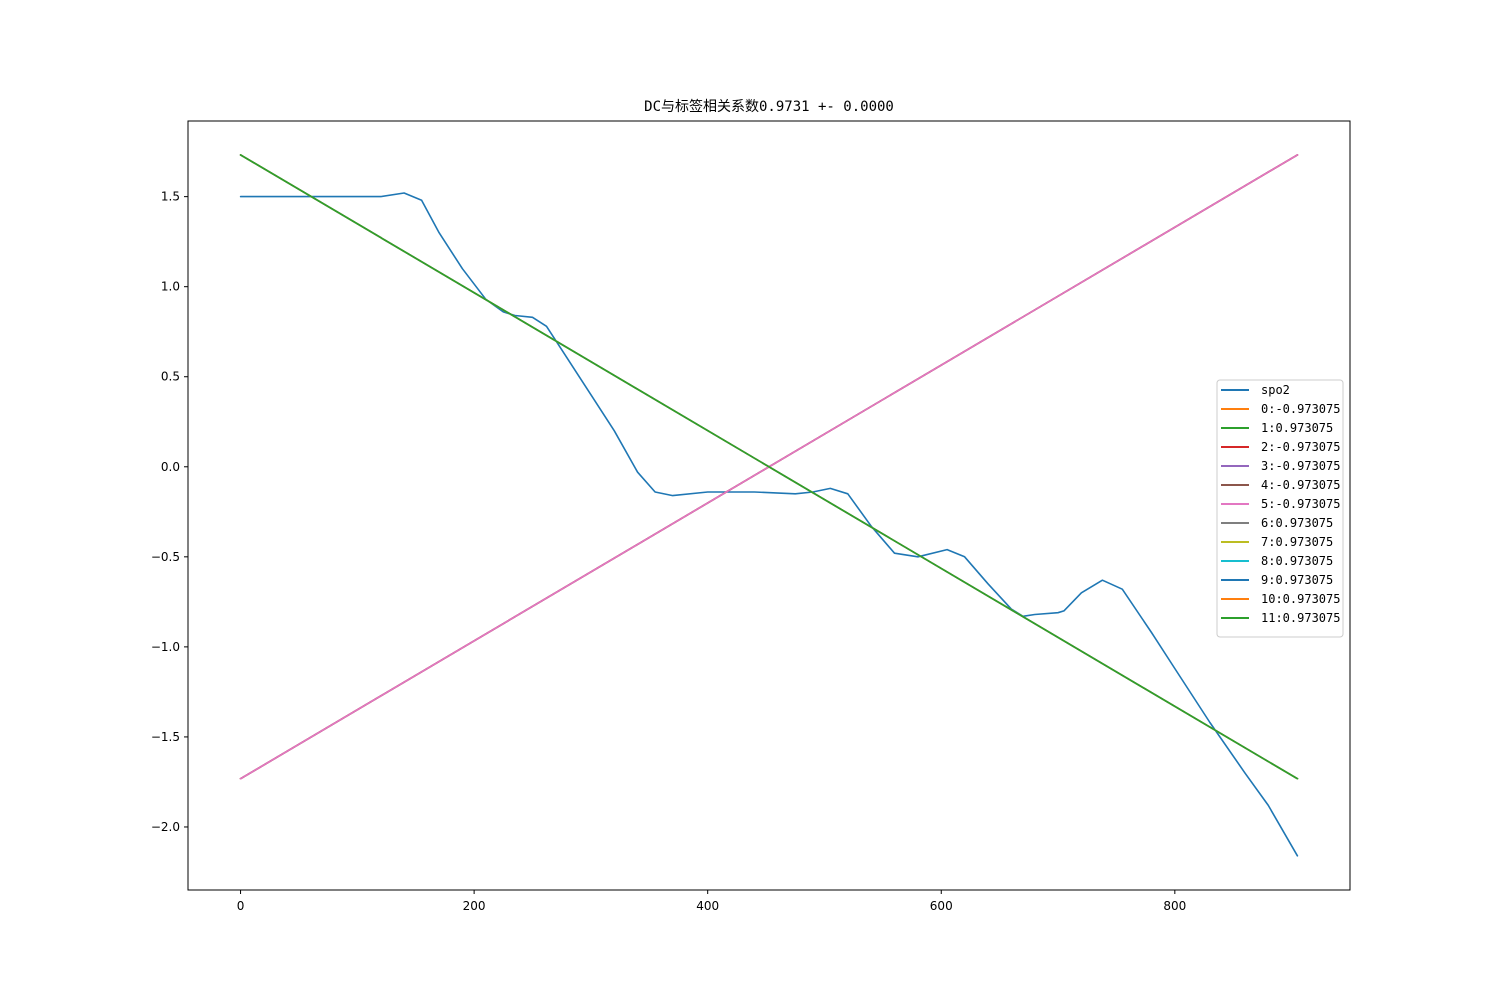 This screenshot has height=1000, width=1500. Describe the element at coordinates (474, 906) in the screenshot. I see `x-tick-label: 200` at that location.